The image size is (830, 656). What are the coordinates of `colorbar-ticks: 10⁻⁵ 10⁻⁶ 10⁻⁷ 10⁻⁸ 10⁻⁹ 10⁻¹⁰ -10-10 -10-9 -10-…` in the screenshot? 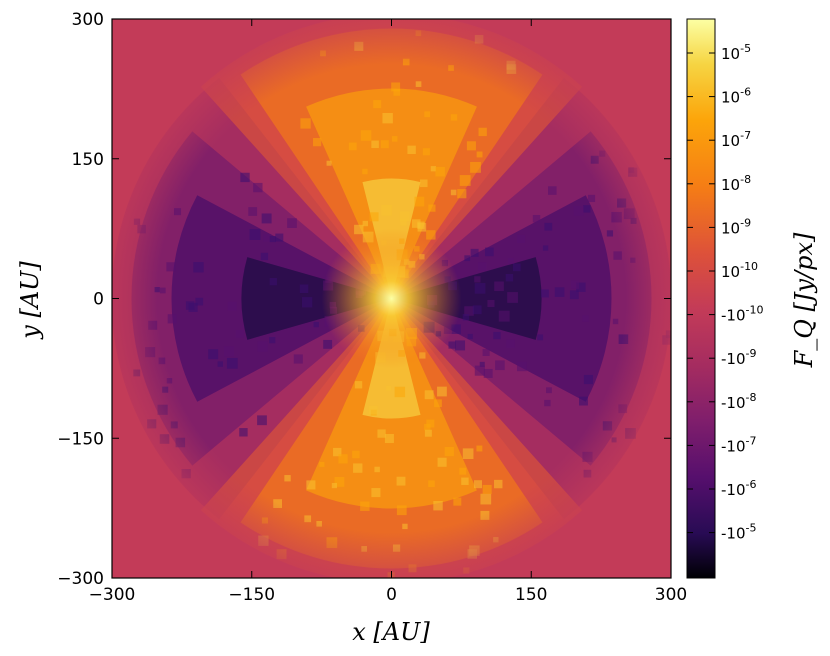 It's located at (725, 292).